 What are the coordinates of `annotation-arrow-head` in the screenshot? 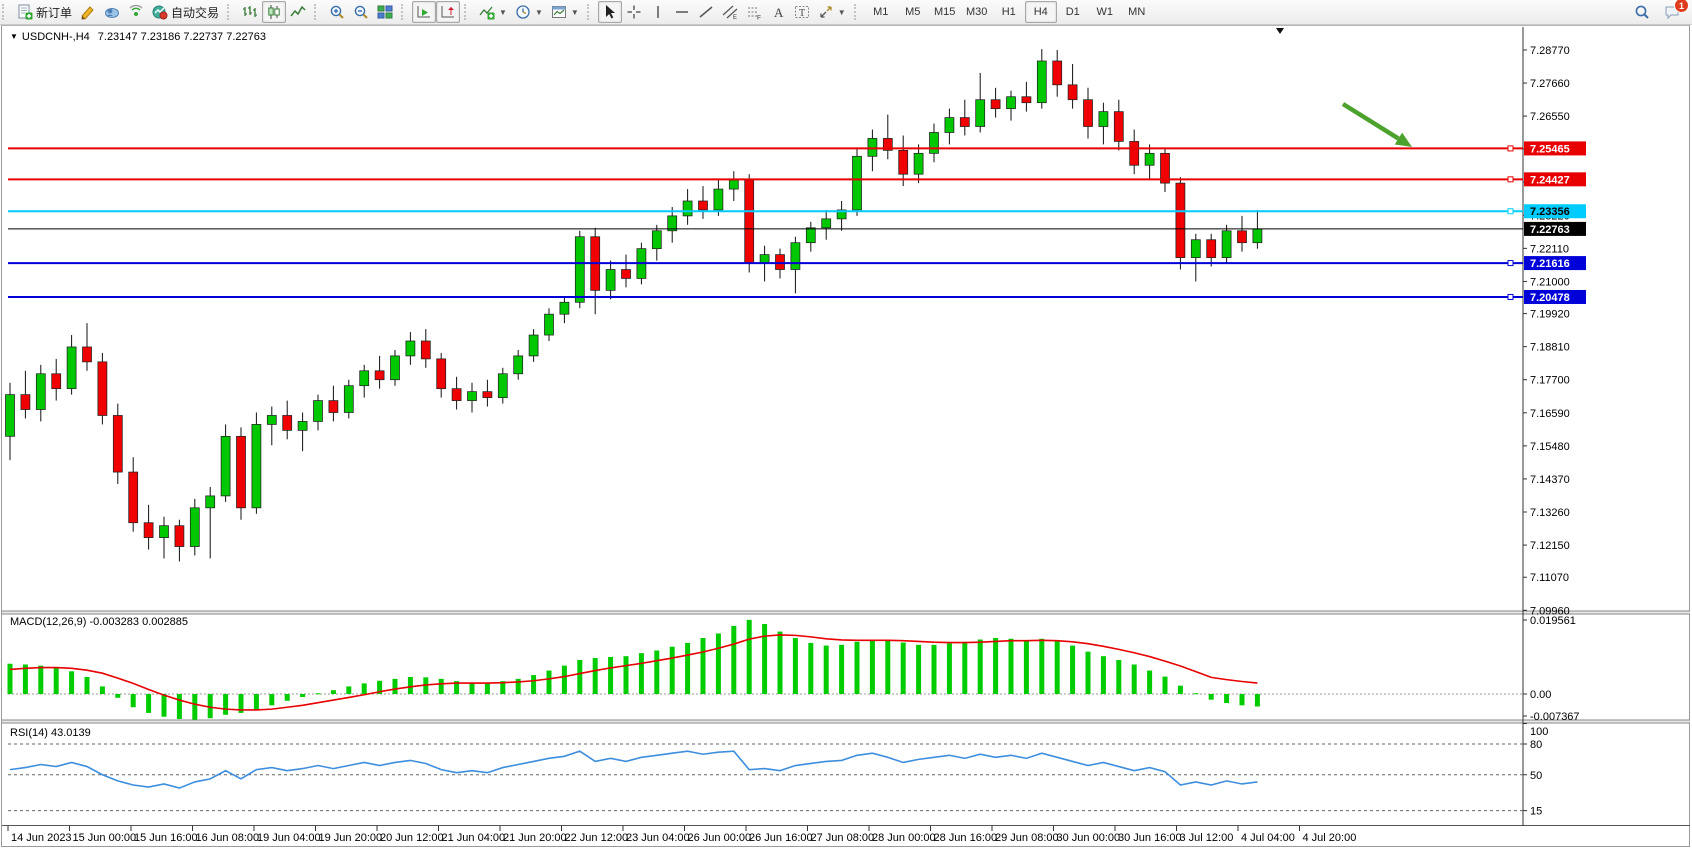 It's located at (1403, 139).